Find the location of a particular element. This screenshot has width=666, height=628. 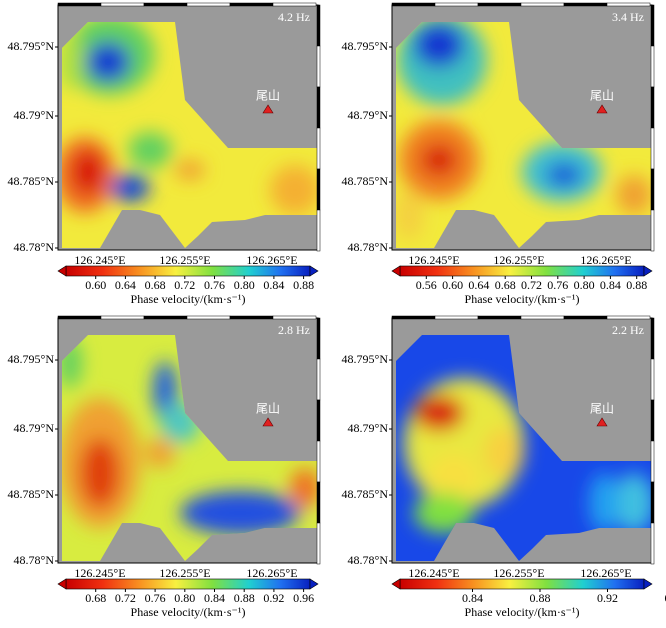

field-blobs is located at coordinates (190, 436).